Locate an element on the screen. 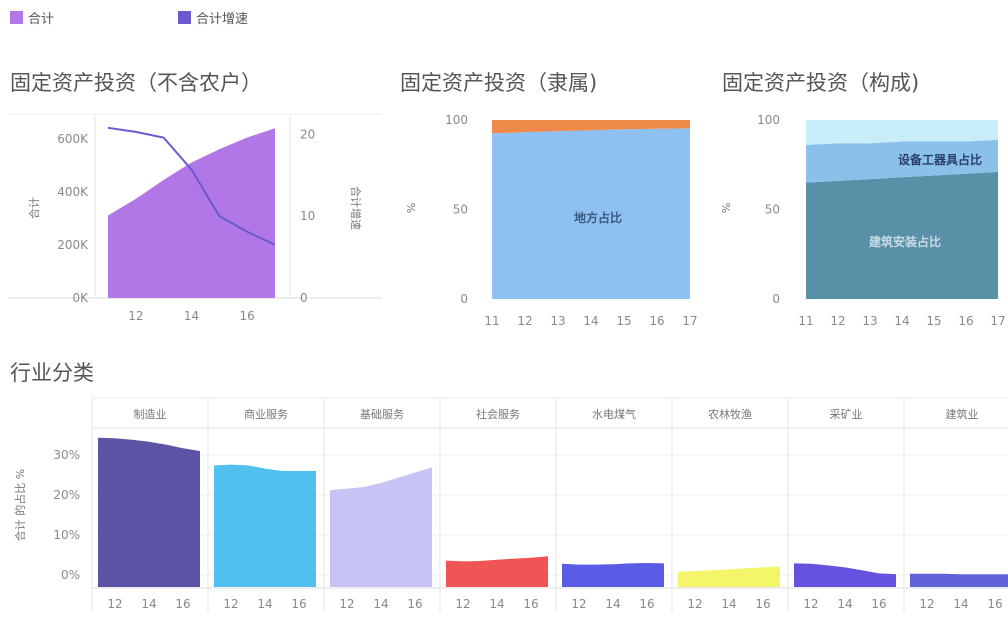  panel-header-3: 社会服务 is located at coordinates (498, 414).